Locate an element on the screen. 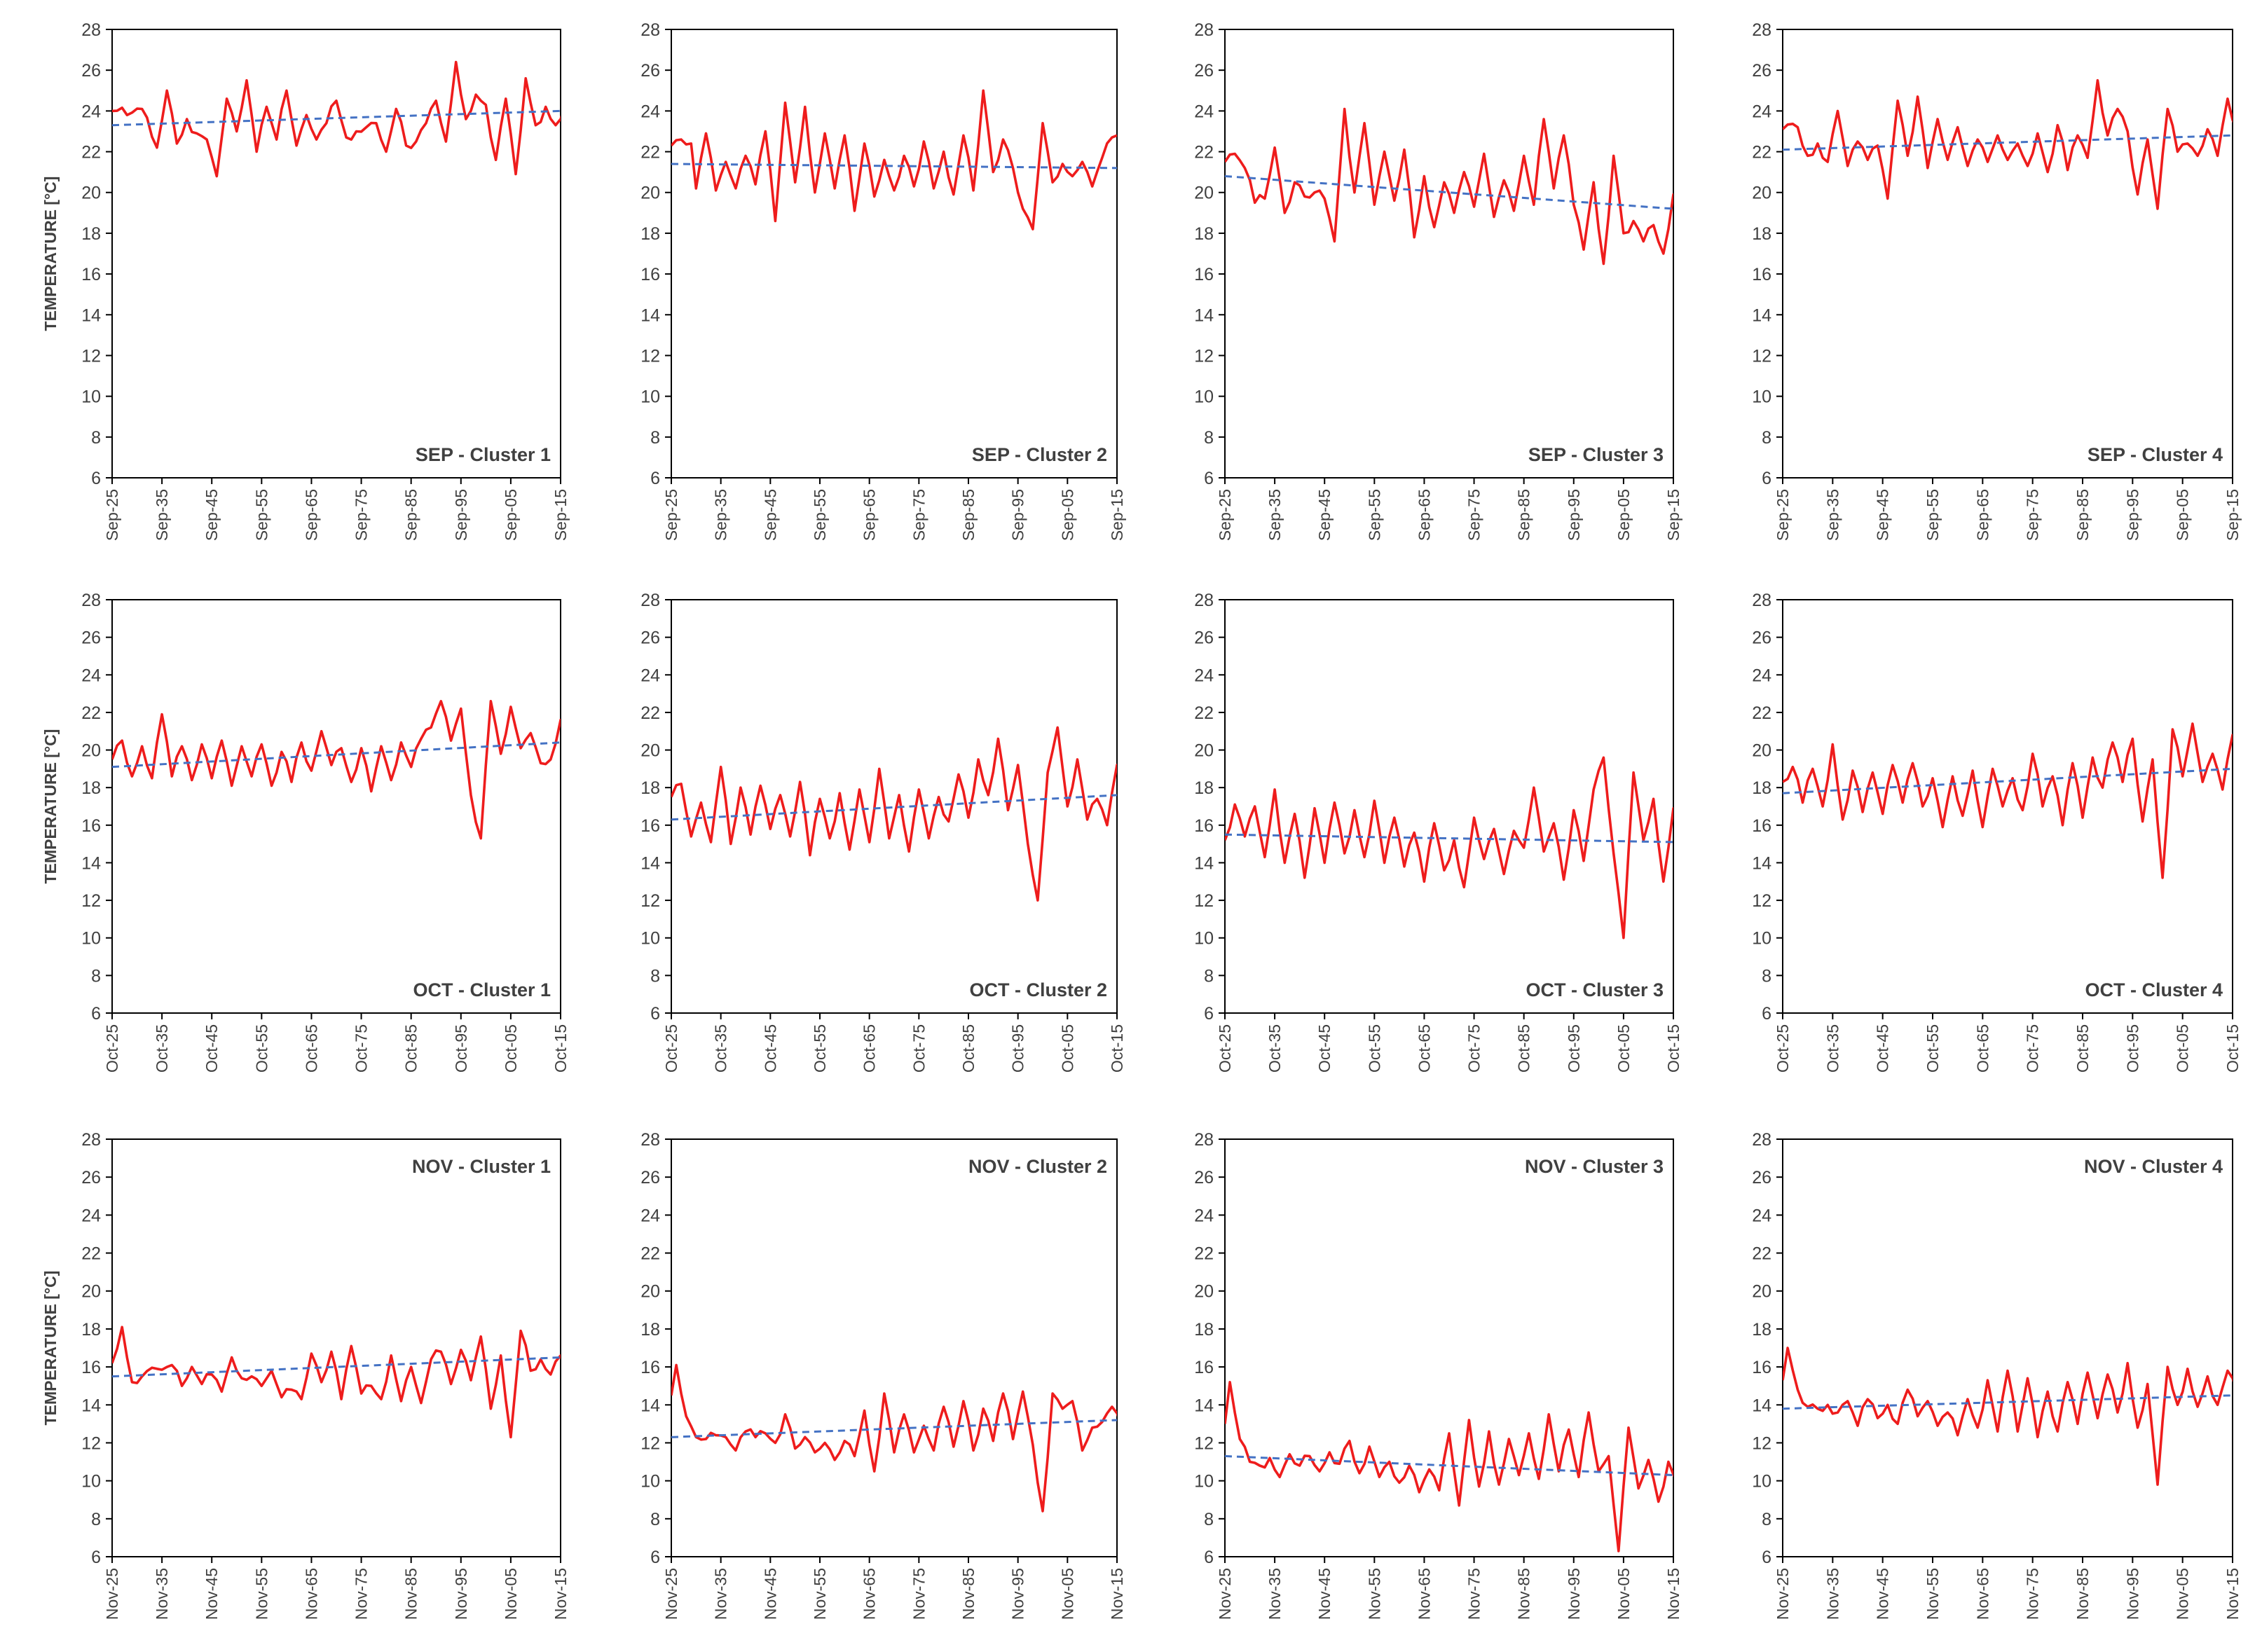 The image size is (2262, 1652). x-tick-label: Oct-25 is located at coordinates (1225, 1048).